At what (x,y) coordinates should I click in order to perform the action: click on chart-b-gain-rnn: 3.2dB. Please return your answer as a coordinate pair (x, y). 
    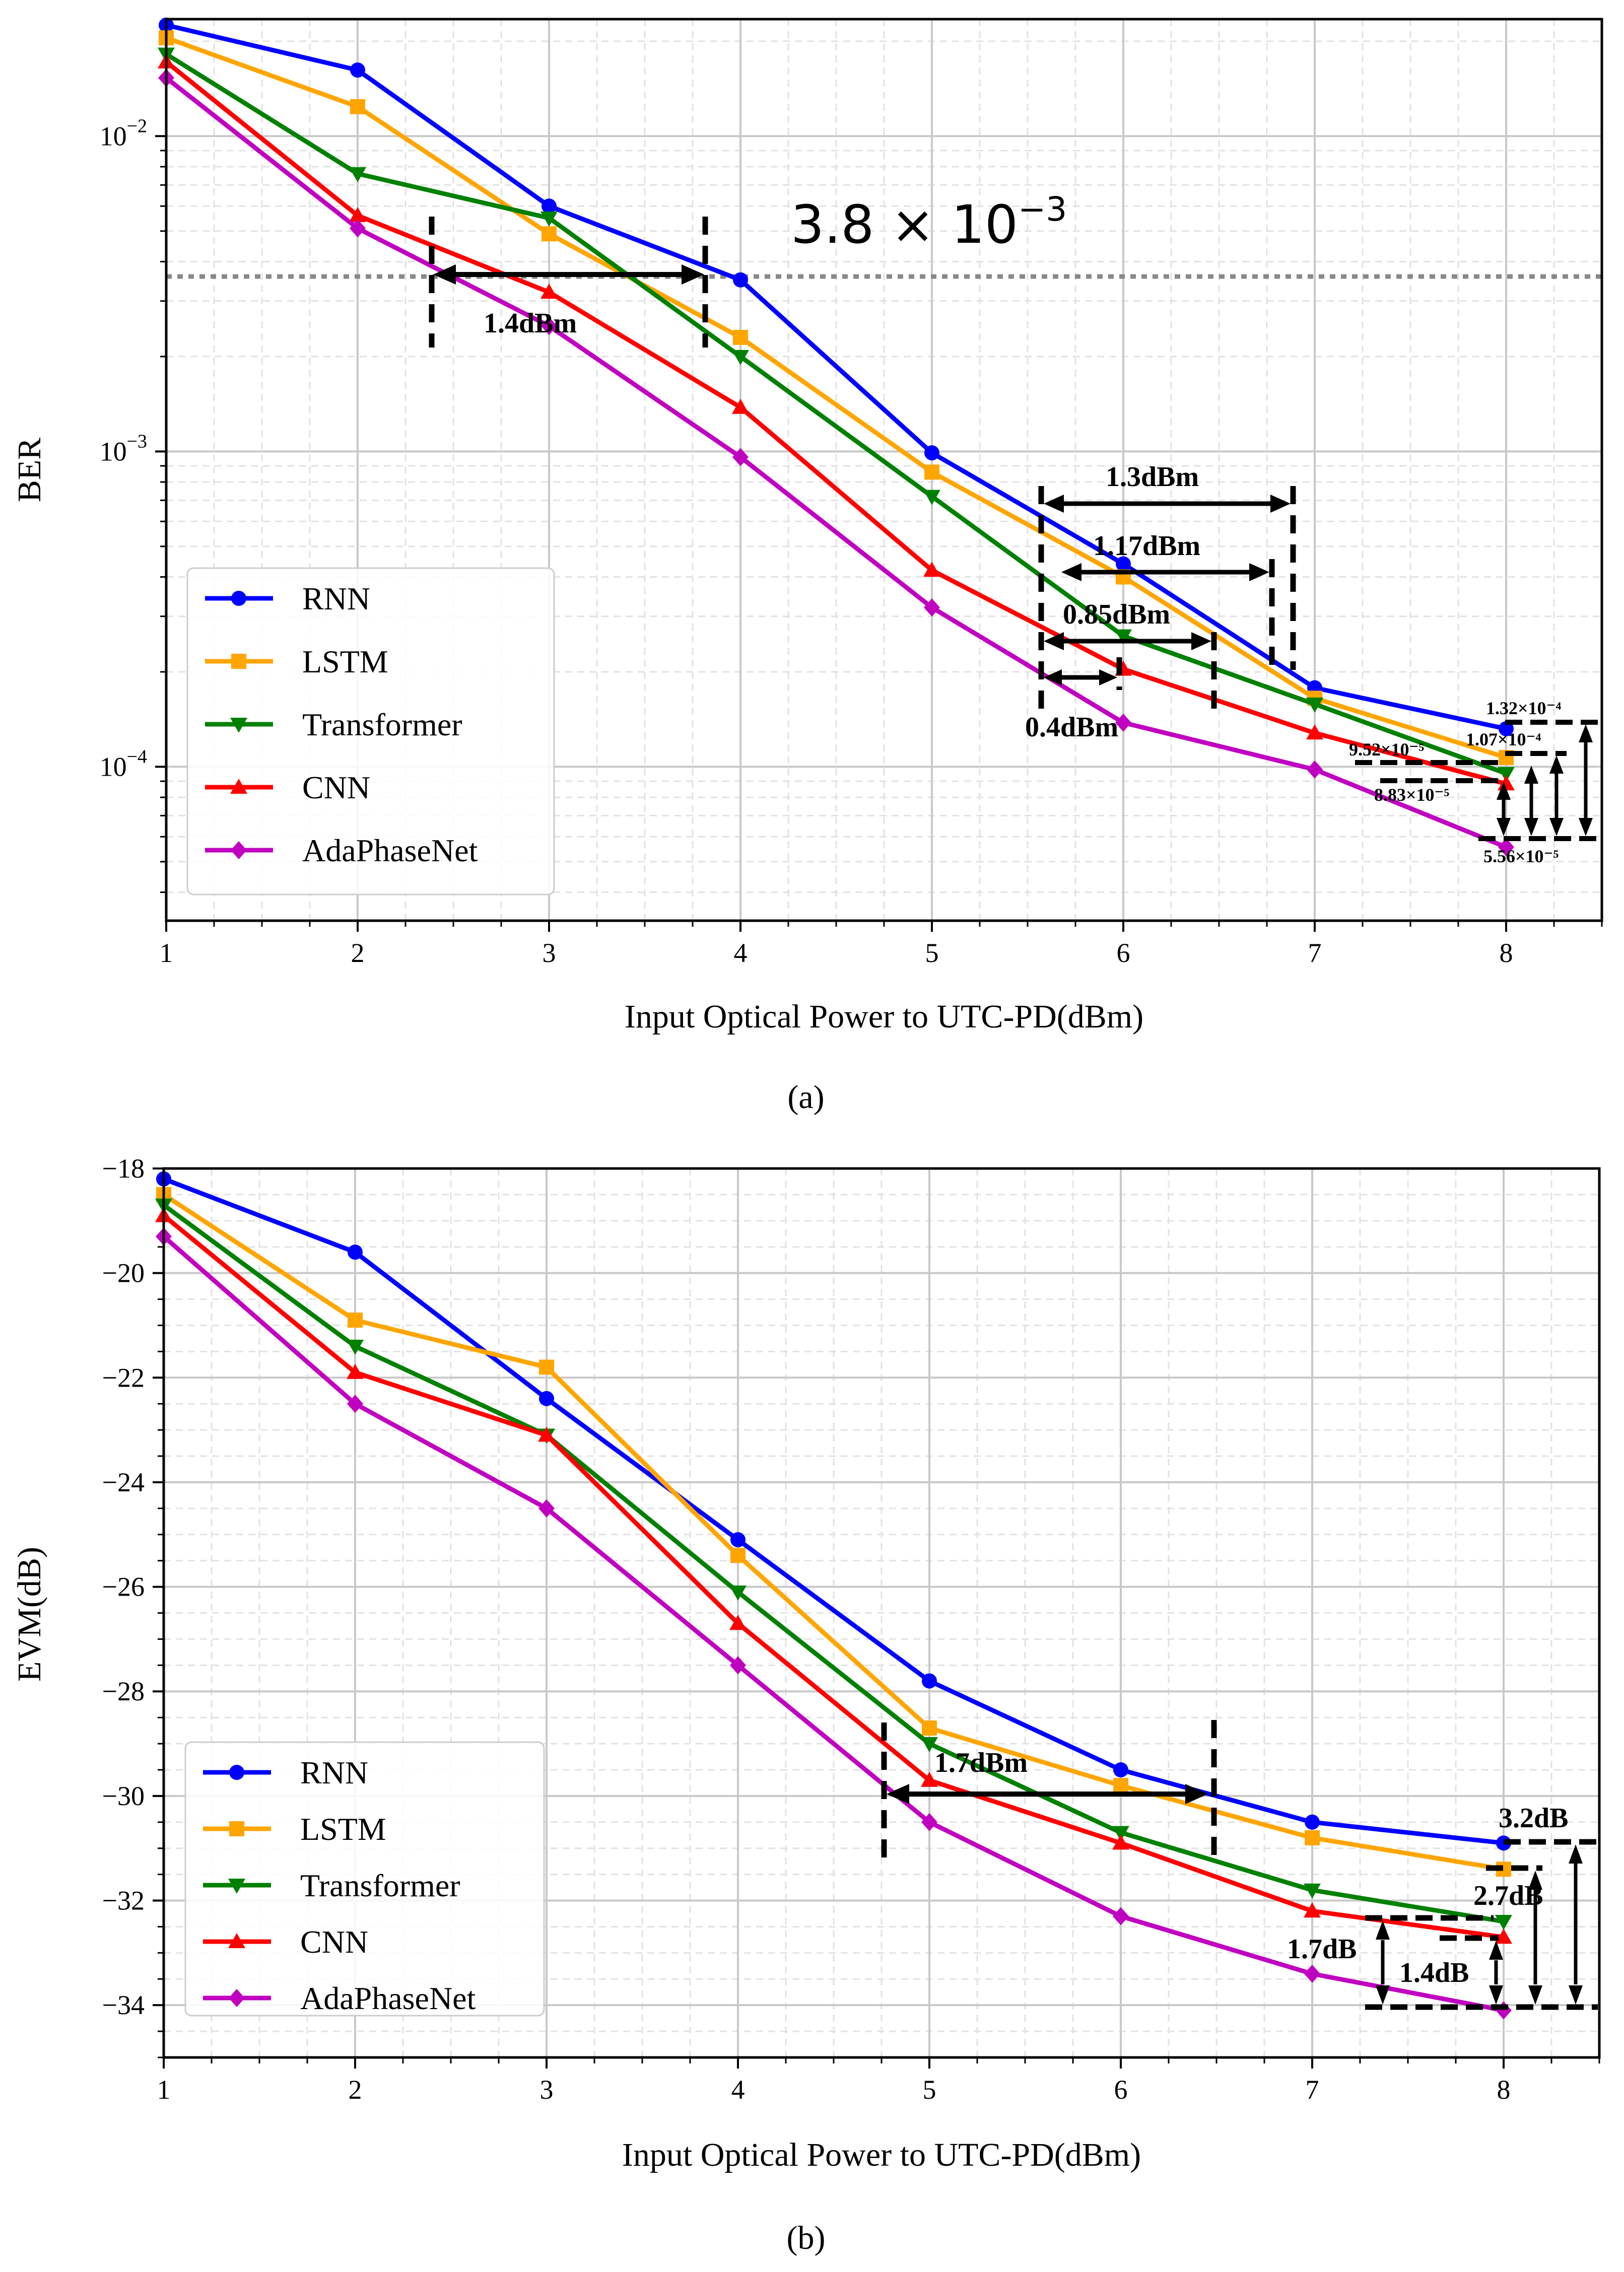
    Looking at the image, I should click on (1534, 1818).